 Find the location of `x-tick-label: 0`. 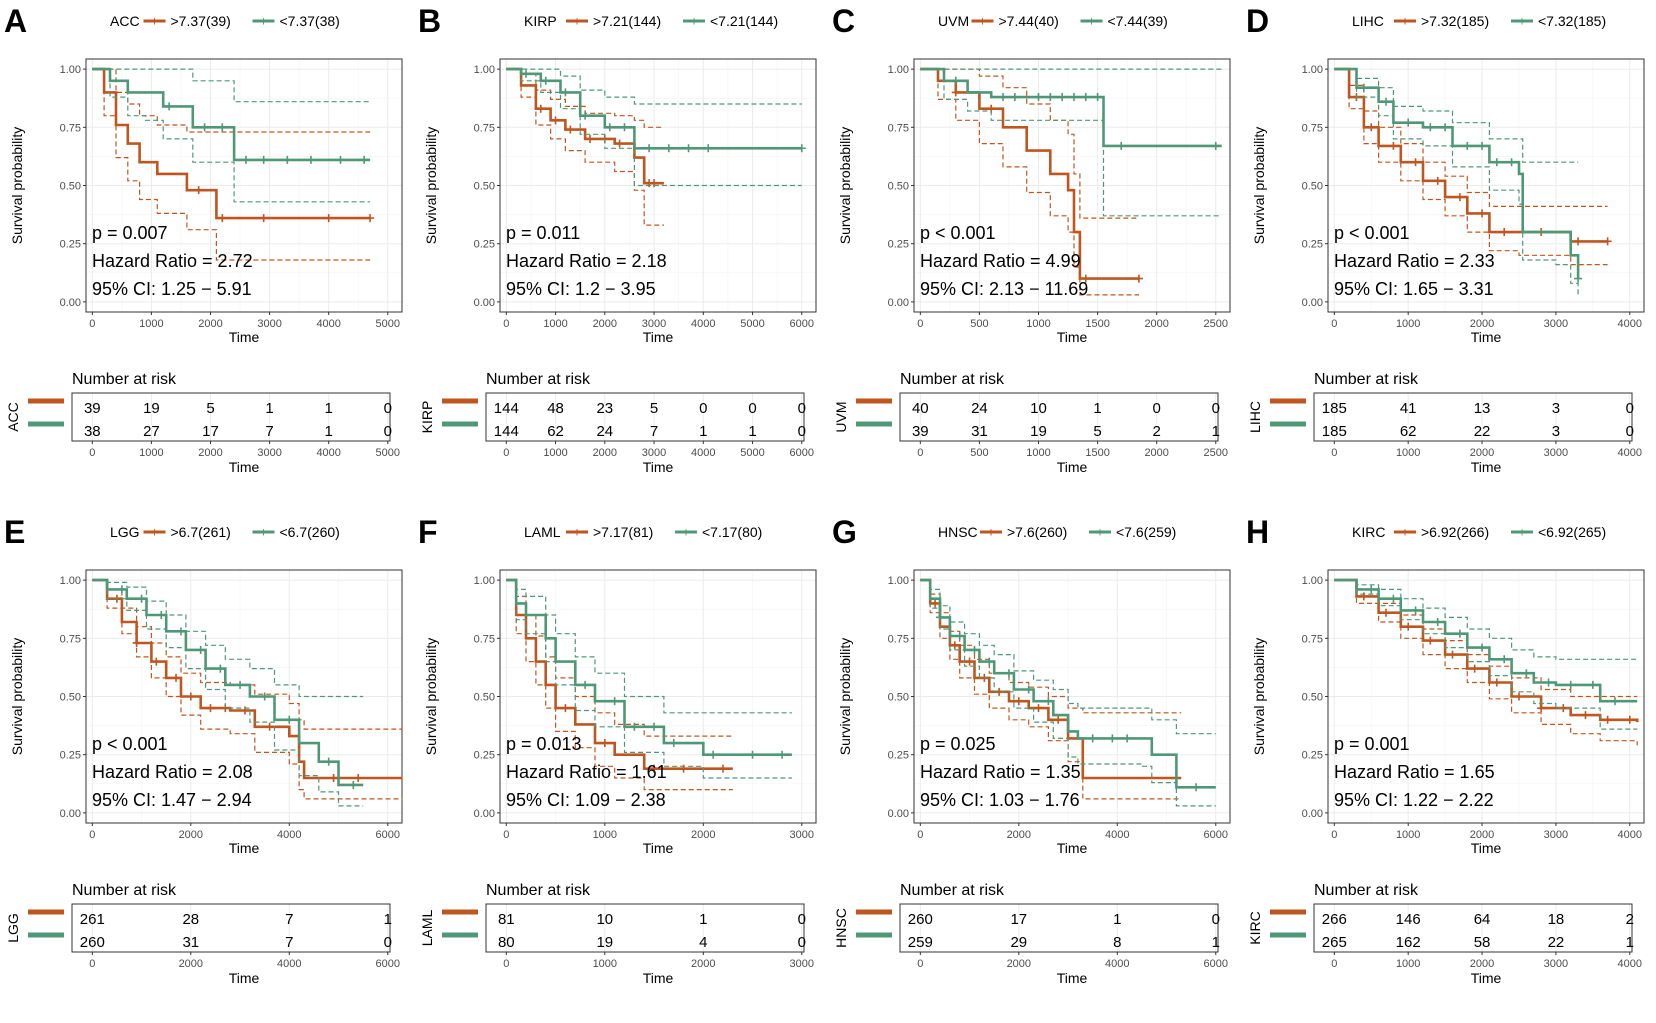

x-tick-label: 0 is located at coordinates (92, 835).